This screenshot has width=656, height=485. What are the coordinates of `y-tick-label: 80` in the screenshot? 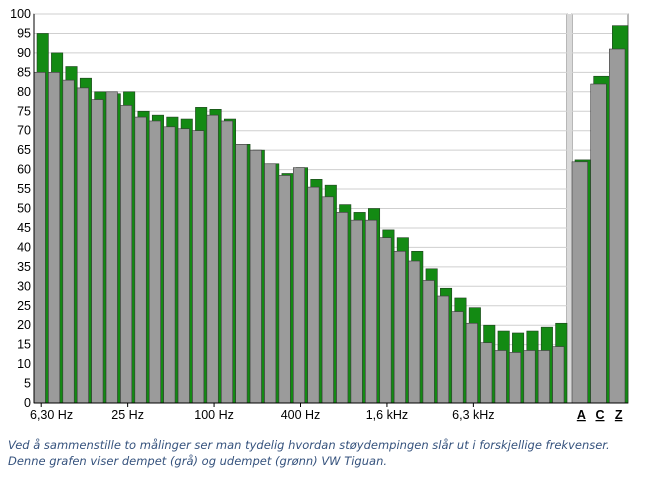 It's located at (24, 92).